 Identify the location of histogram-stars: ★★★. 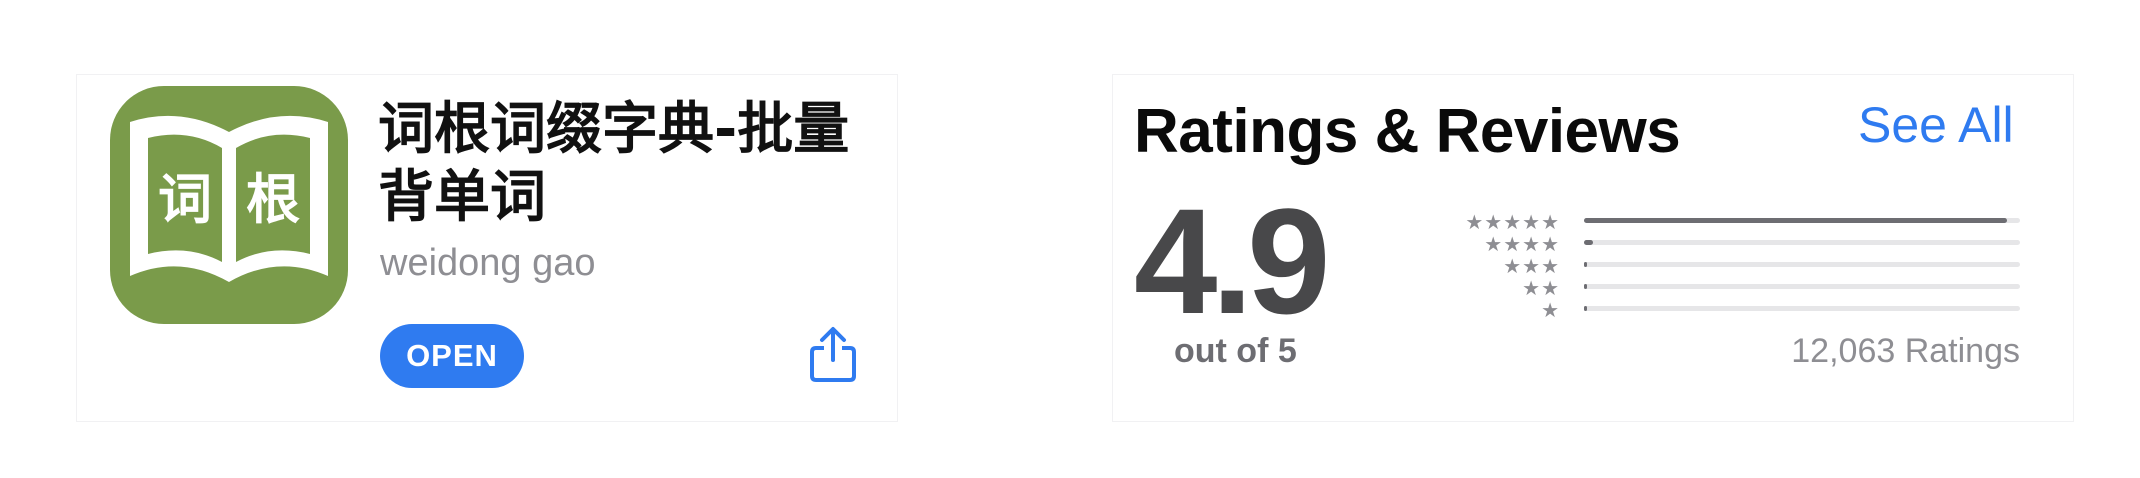
(1531, 267).